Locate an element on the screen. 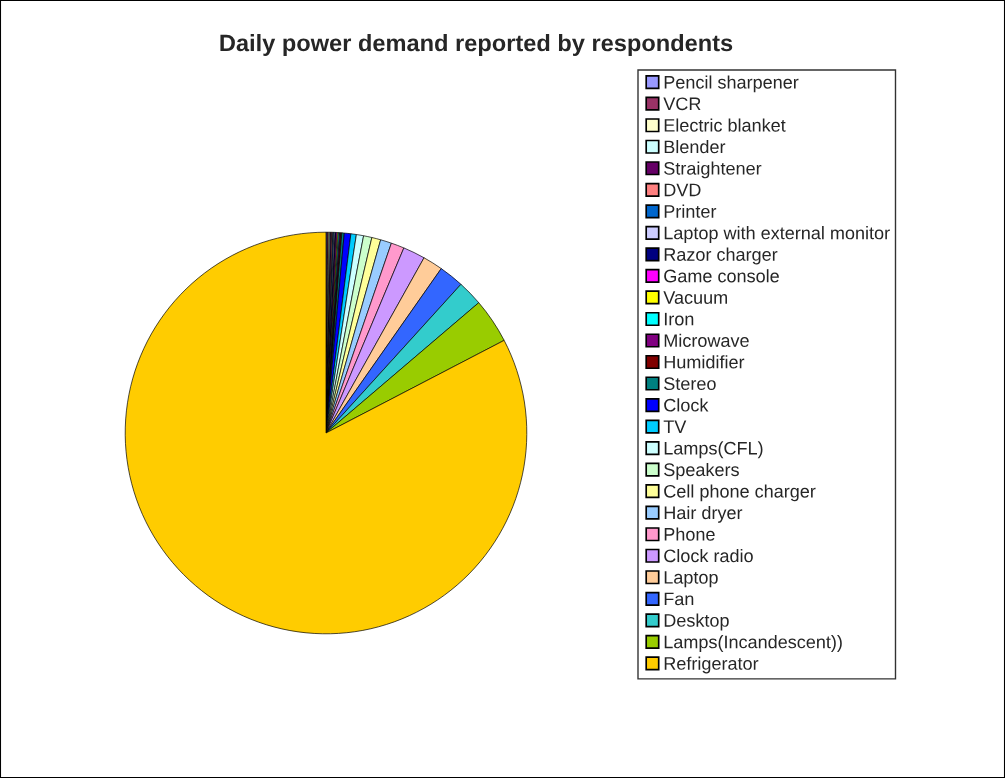  legend-label: Pencil sharpener is located at coordinates (731, 84).